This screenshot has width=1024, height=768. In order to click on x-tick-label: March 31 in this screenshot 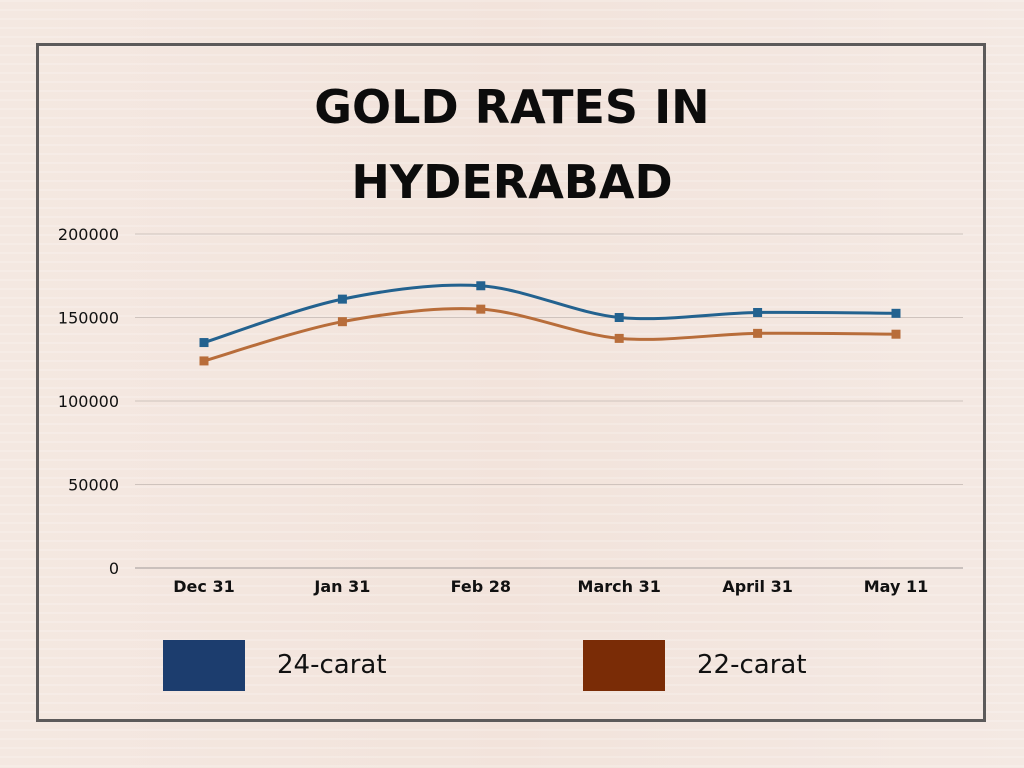, I will do `click(619, 586)`.